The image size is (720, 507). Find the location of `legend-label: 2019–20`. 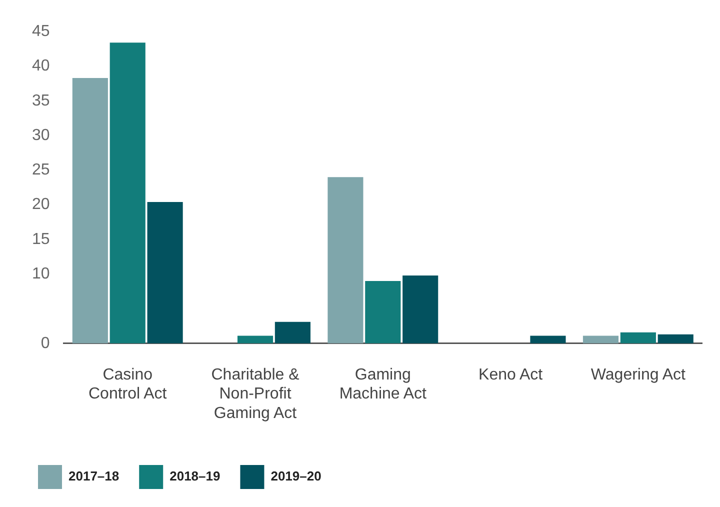

legend-label: 2019–20 is located at coordinates (296, 476).